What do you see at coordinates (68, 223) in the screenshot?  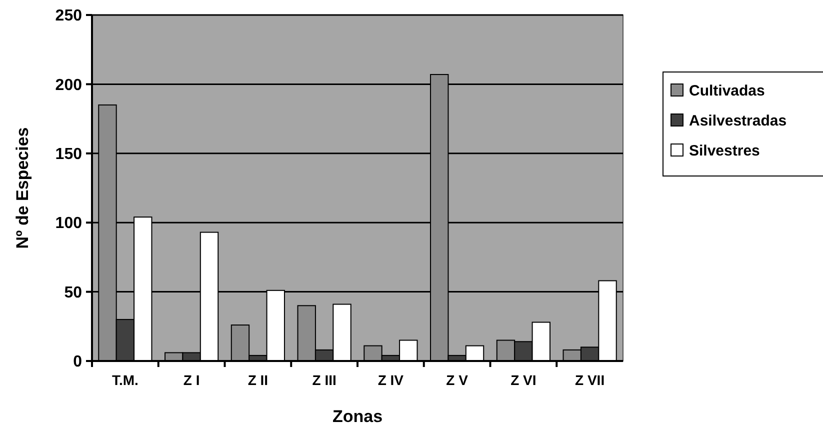 I see `y-tick-label: 100` at bounding box center [68, 223].